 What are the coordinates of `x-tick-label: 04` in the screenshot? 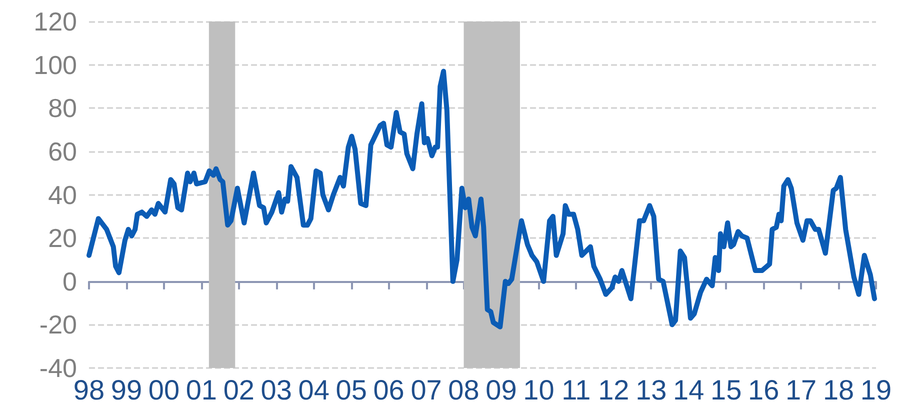 It's located at (314, 390).